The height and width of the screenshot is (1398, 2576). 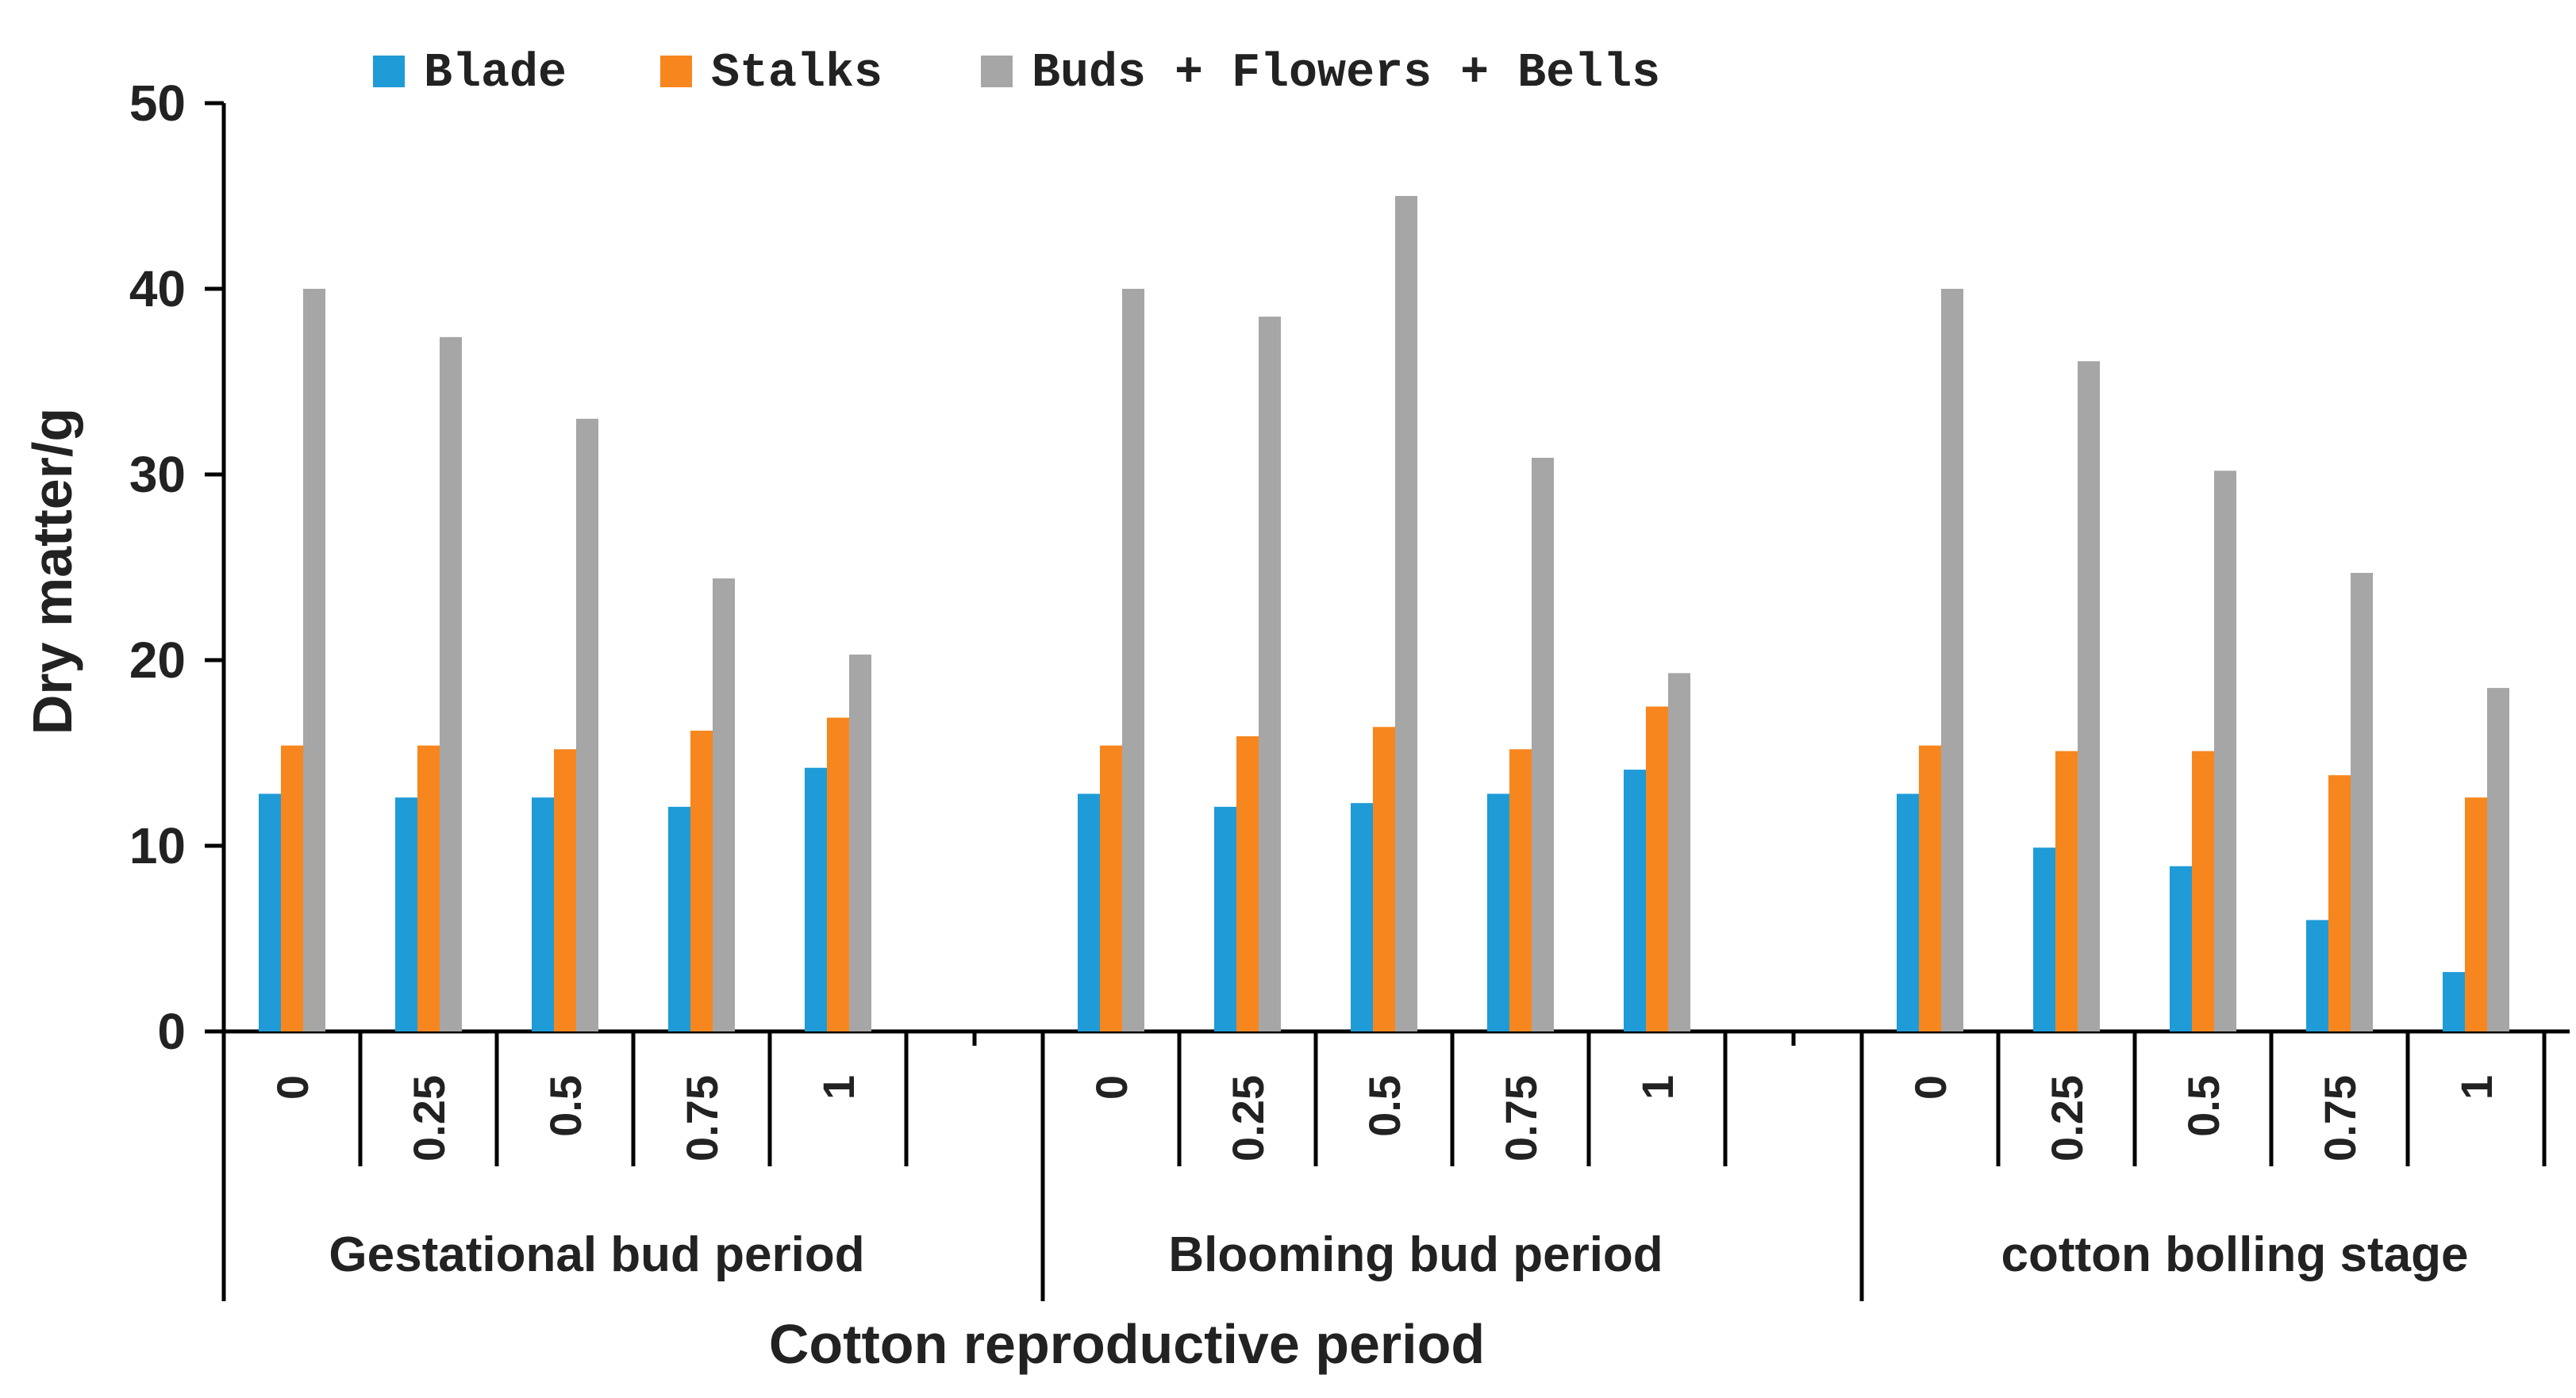 I want to click on legend-entry: Stalks, so click(x=796, y=74).